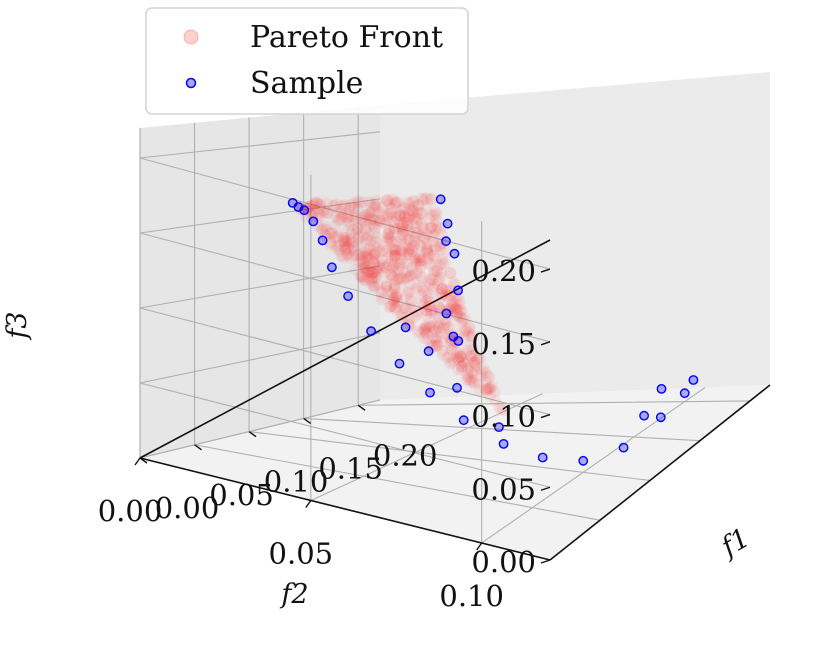 The height and width of the screenshot is (649, 830). Describe the element at coordinates (137, 461) in the screenshot. I see `tick-mark-f2` at that location.